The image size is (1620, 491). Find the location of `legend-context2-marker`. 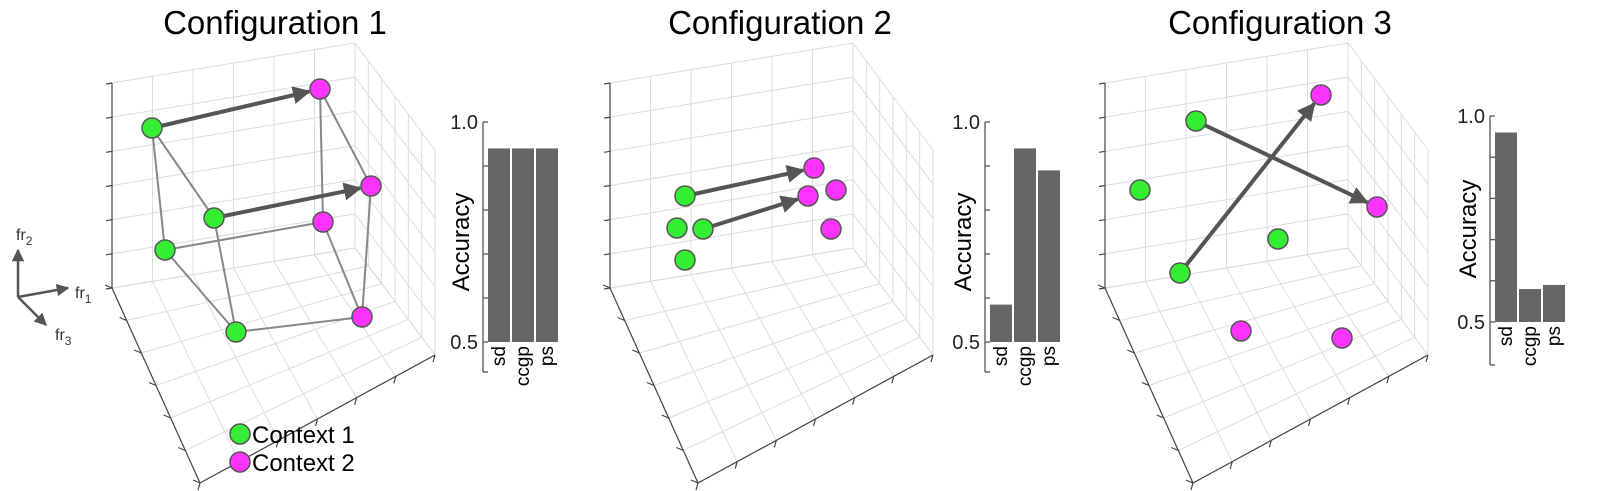

legend-context2-marker is located at coordinates (240, 462).